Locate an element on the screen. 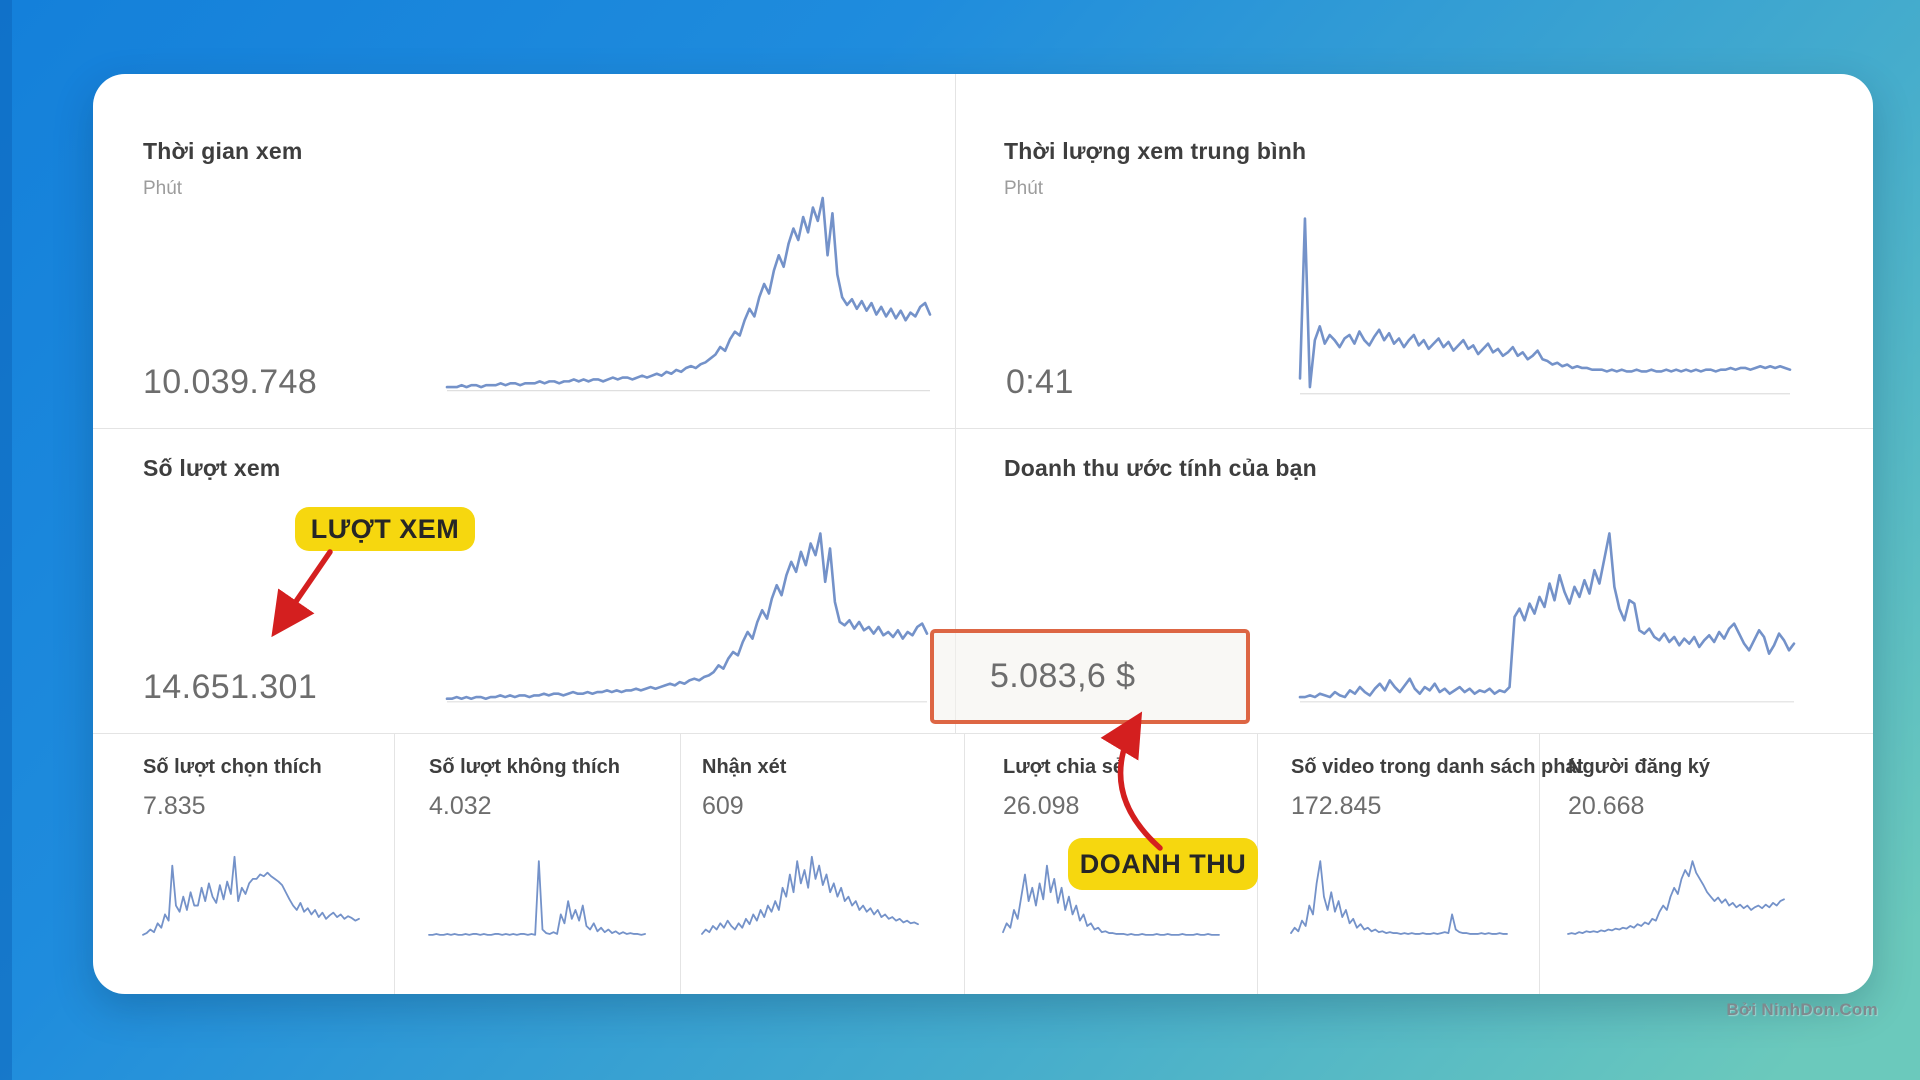 The height and width of the screenshot is (1080, 1920). mini-panel-playlist-videos: Số video trong danh sách phát 172.845 is located at coordinates (1420, 864).